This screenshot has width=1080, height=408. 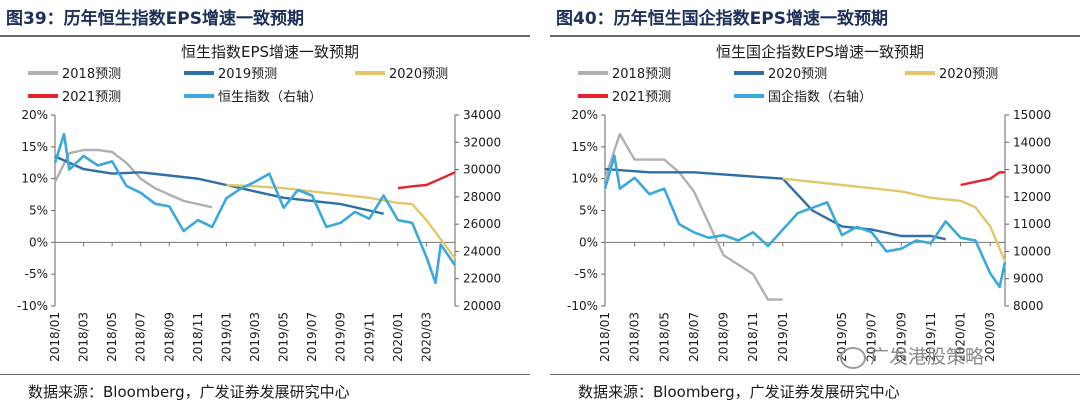 What do you see at coordinates (482, 142) in the screenshot?
I see `y-right-tick-label: 32000` at bounding box center [482, 142].